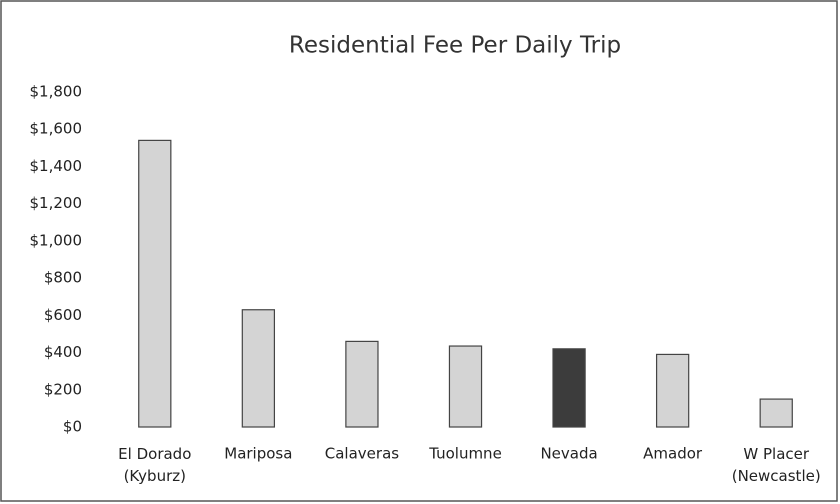 Image resolution: width=840 pixels, height=504 pixels. I want to click on x-tick-label: Calaveras, so click(362, 454).